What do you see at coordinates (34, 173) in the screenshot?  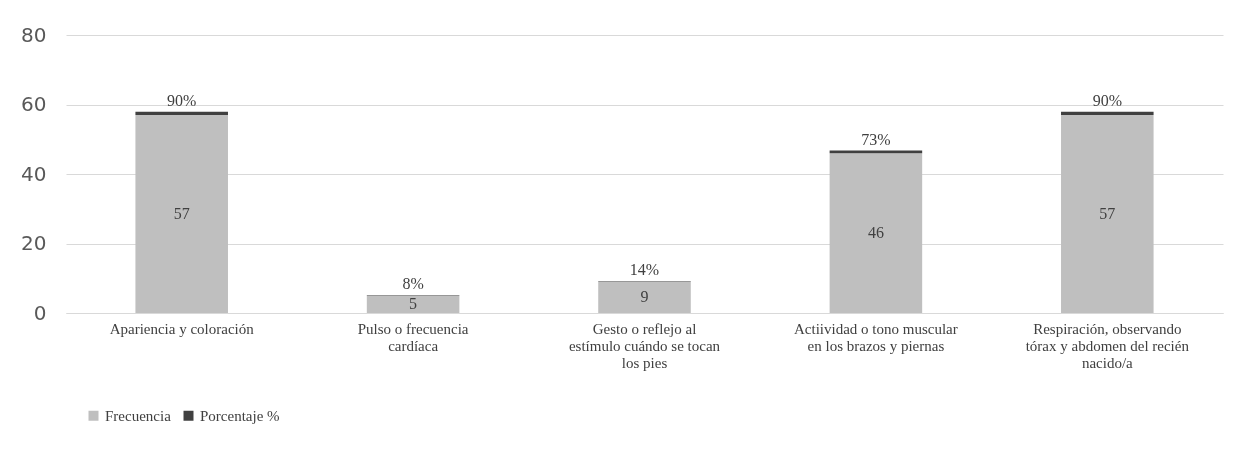 I see `y-tick-label: 40` at bounding box center [34, 173].